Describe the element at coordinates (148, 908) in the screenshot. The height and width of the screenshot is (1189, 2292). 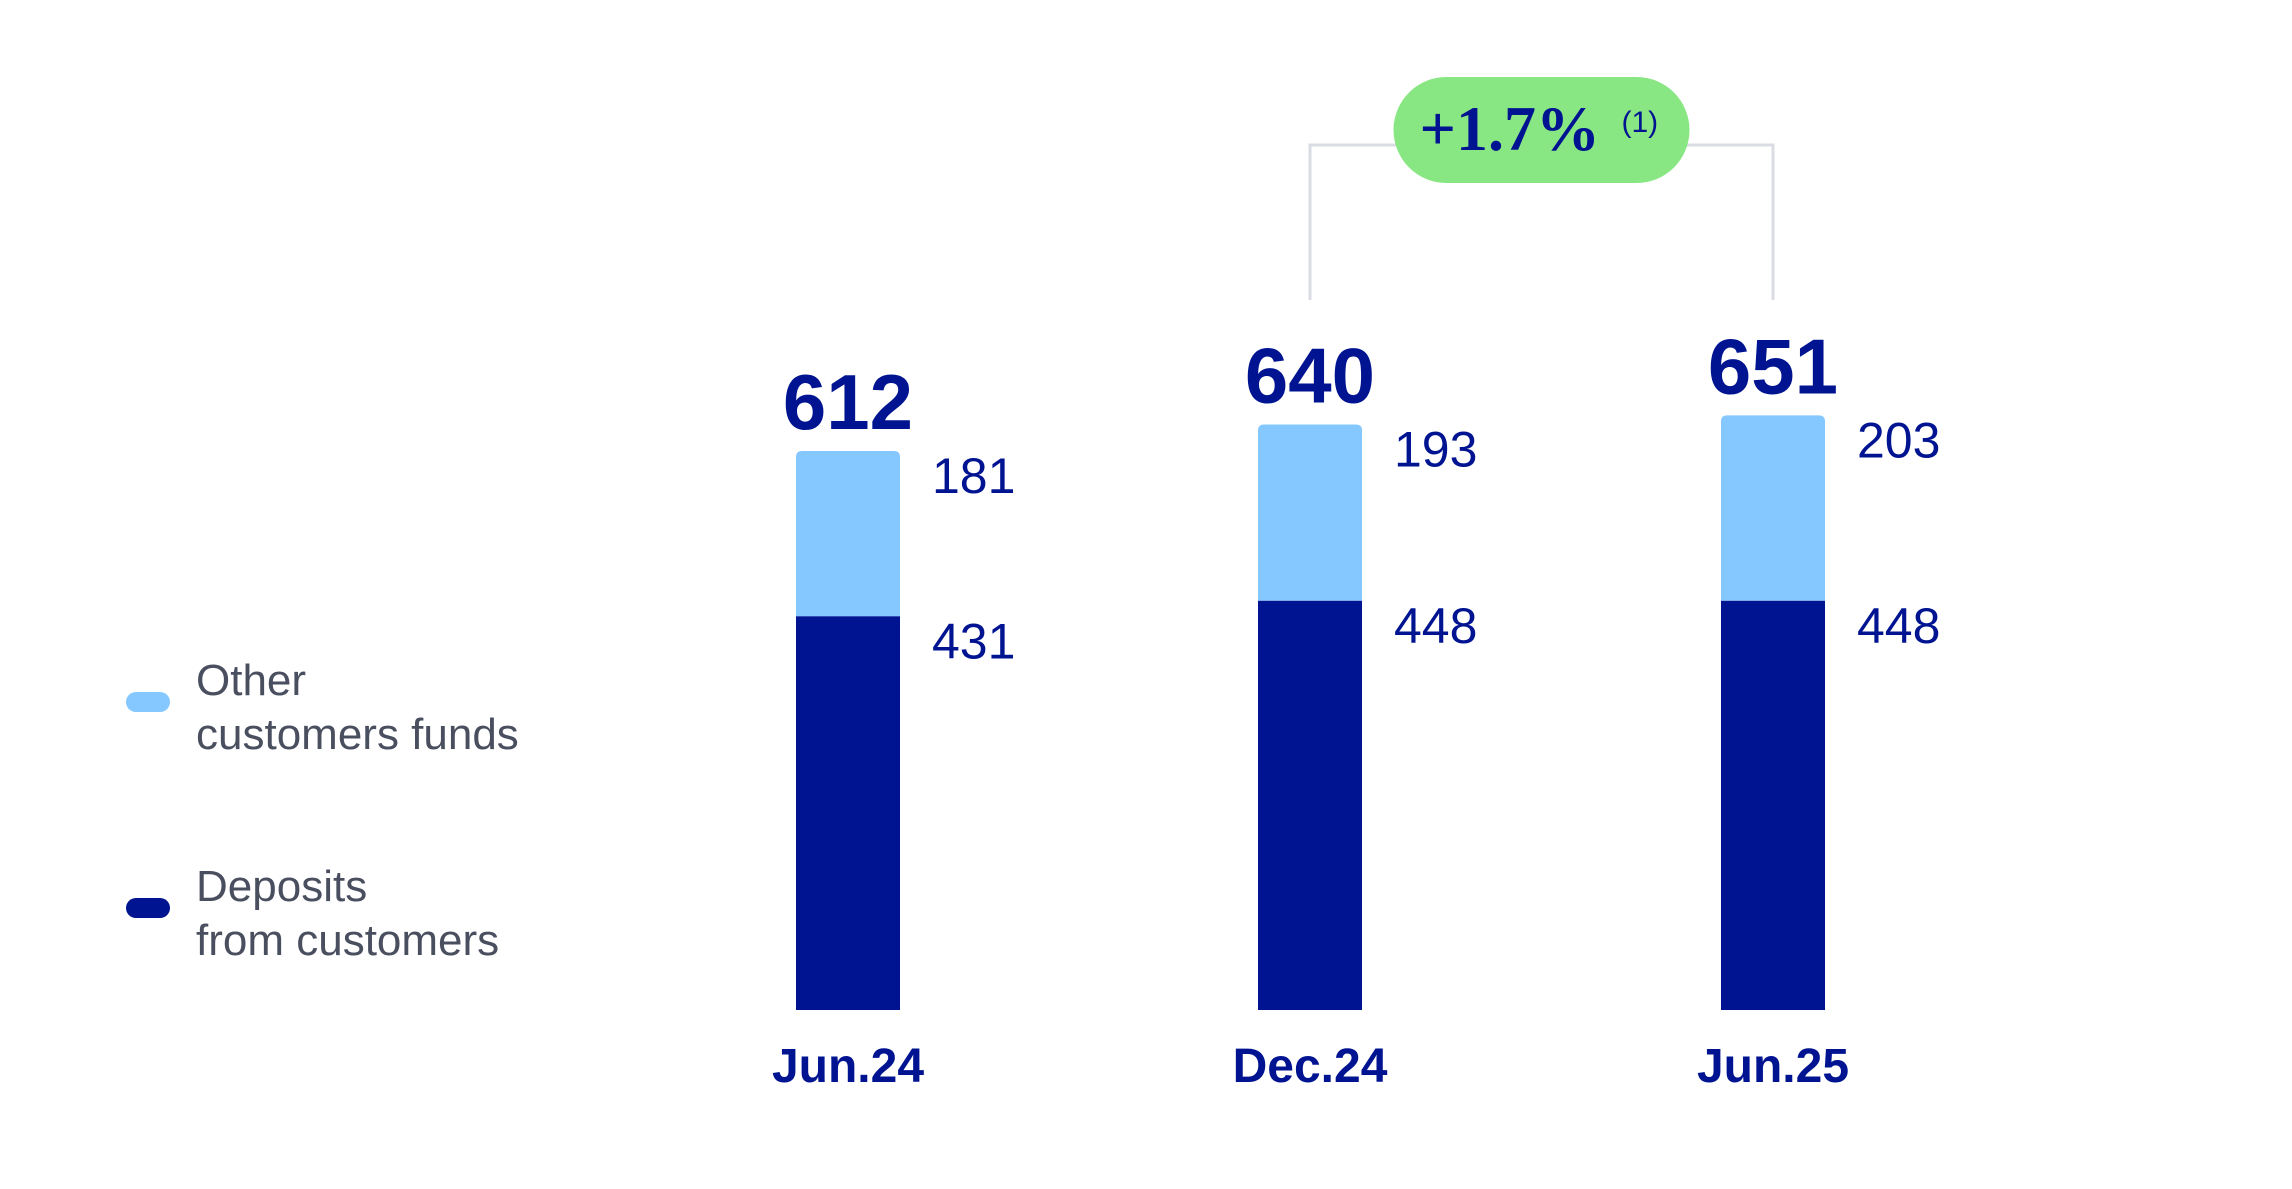
I see `legend-swatch-deposits-from-customers` at that location.